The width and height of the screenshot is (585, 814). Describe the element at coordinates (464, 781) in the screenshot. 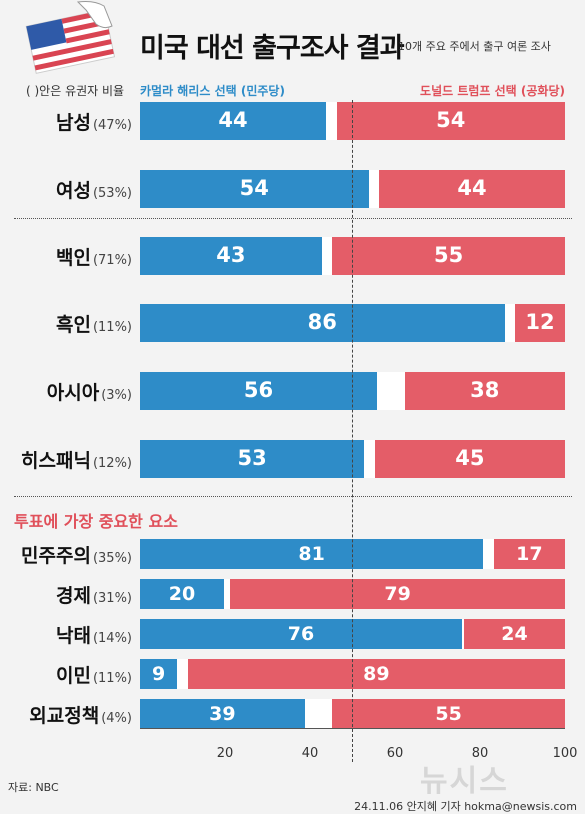

I see `newsis-watermark: 뉴시스` at that location.